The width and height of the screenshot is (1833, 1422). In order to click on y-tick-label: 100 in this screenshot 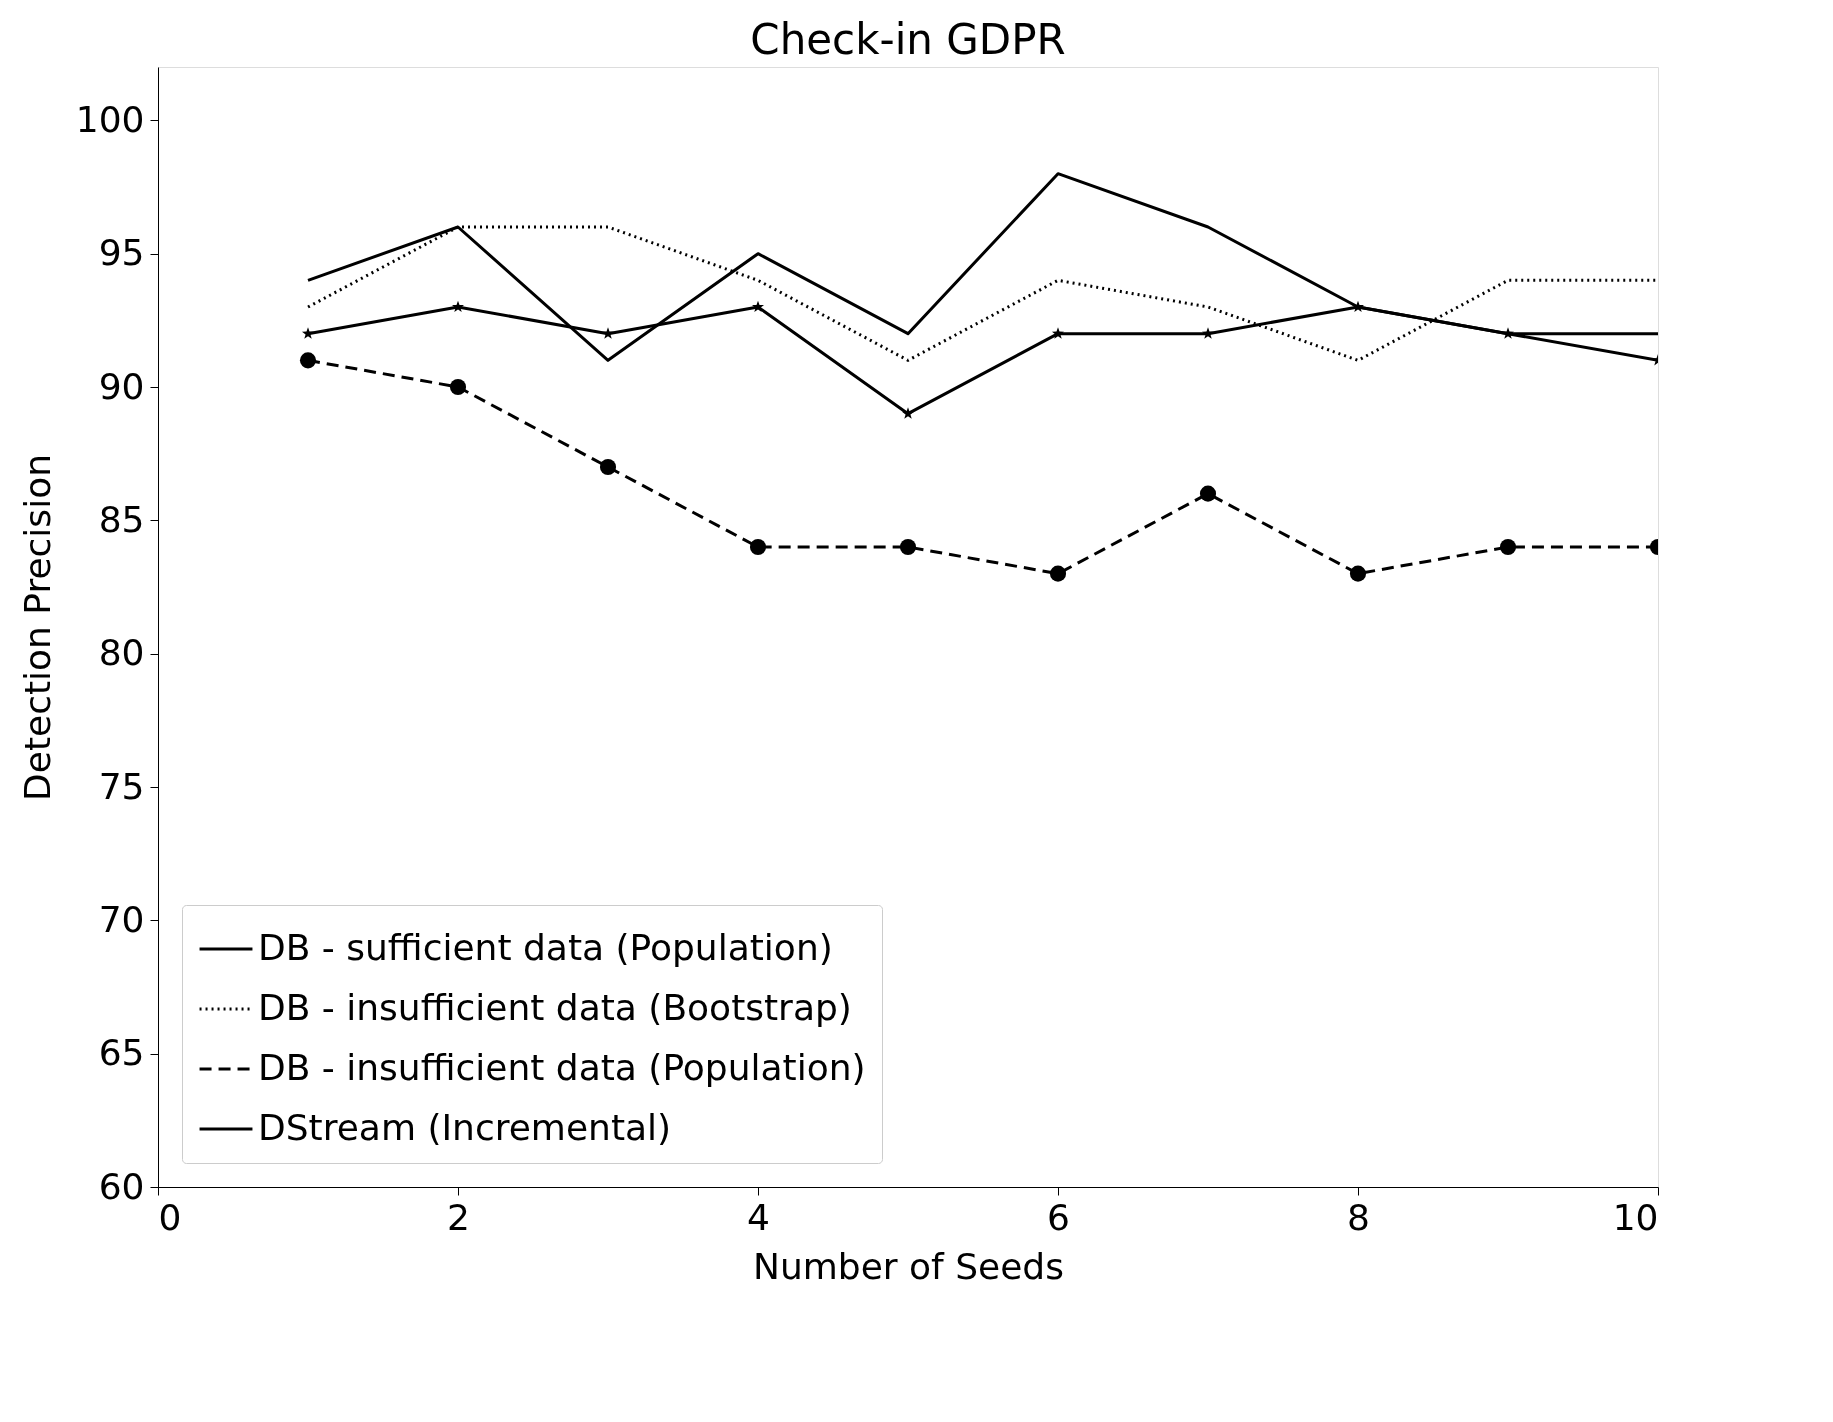, I will do `click(110, 119)`.